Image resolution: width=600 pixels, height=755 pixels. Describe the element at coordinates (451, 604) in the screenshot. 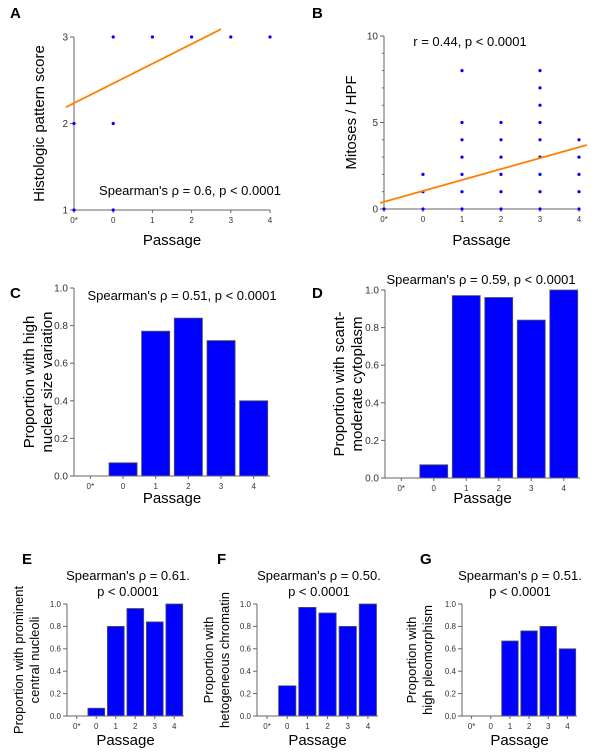

I see `y-tick-label: 1.0` at that location.